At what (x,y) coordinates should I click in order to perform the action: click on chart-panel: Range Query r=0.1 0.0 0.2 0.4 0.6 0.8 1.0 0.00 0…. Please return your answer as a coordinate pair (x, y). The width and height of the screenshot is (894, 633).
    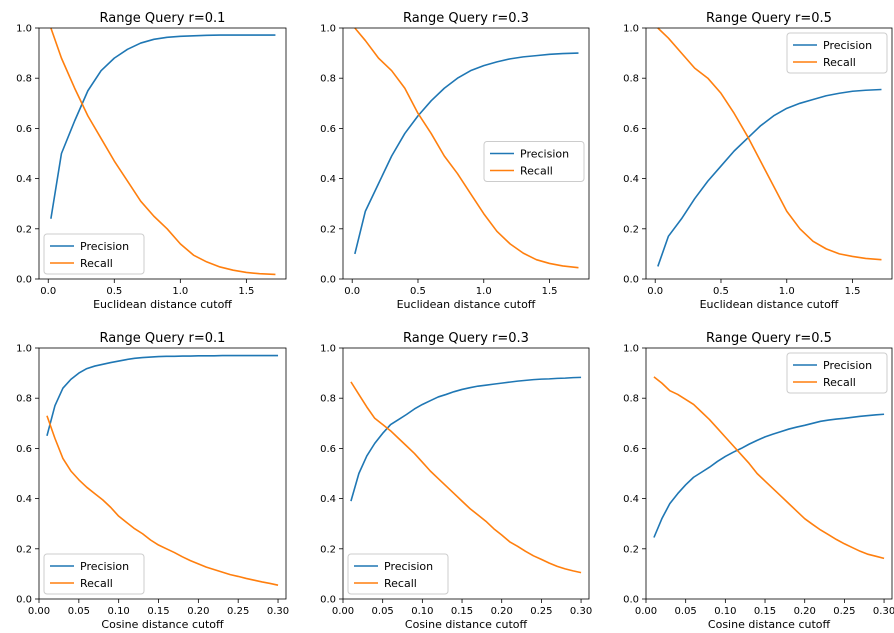
    Looking at the image, I should click on (152, 481).